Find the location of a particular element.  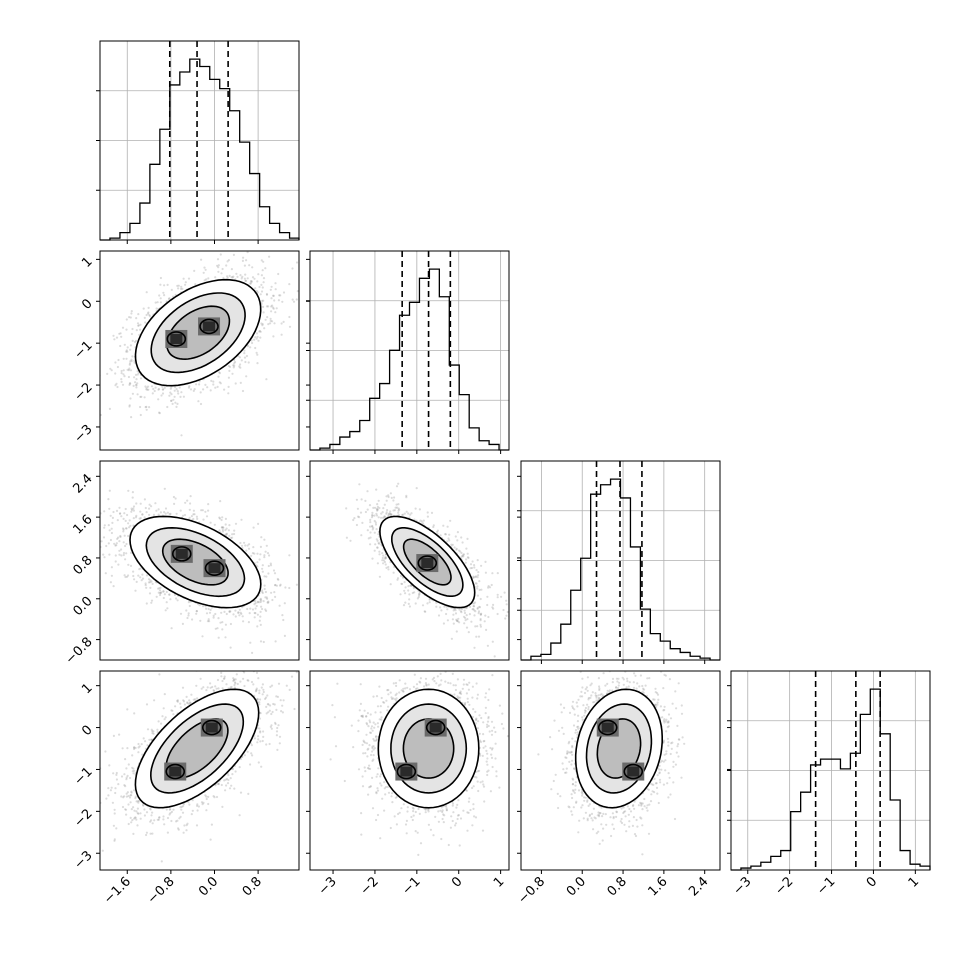

grid is located at coordinates (620, 560).